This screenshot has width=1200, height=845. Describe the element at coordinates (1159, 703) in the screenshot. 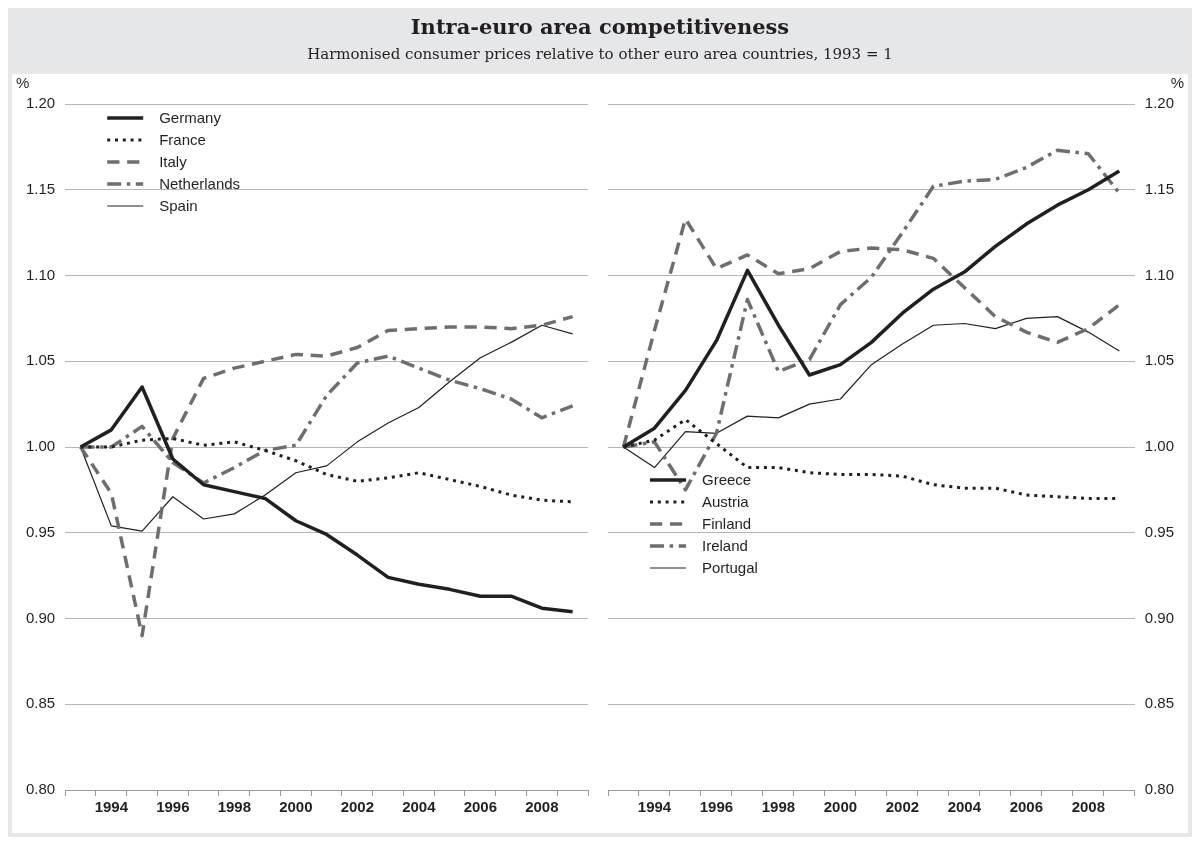

I see `y2-tick-label: 0.85` at that location.